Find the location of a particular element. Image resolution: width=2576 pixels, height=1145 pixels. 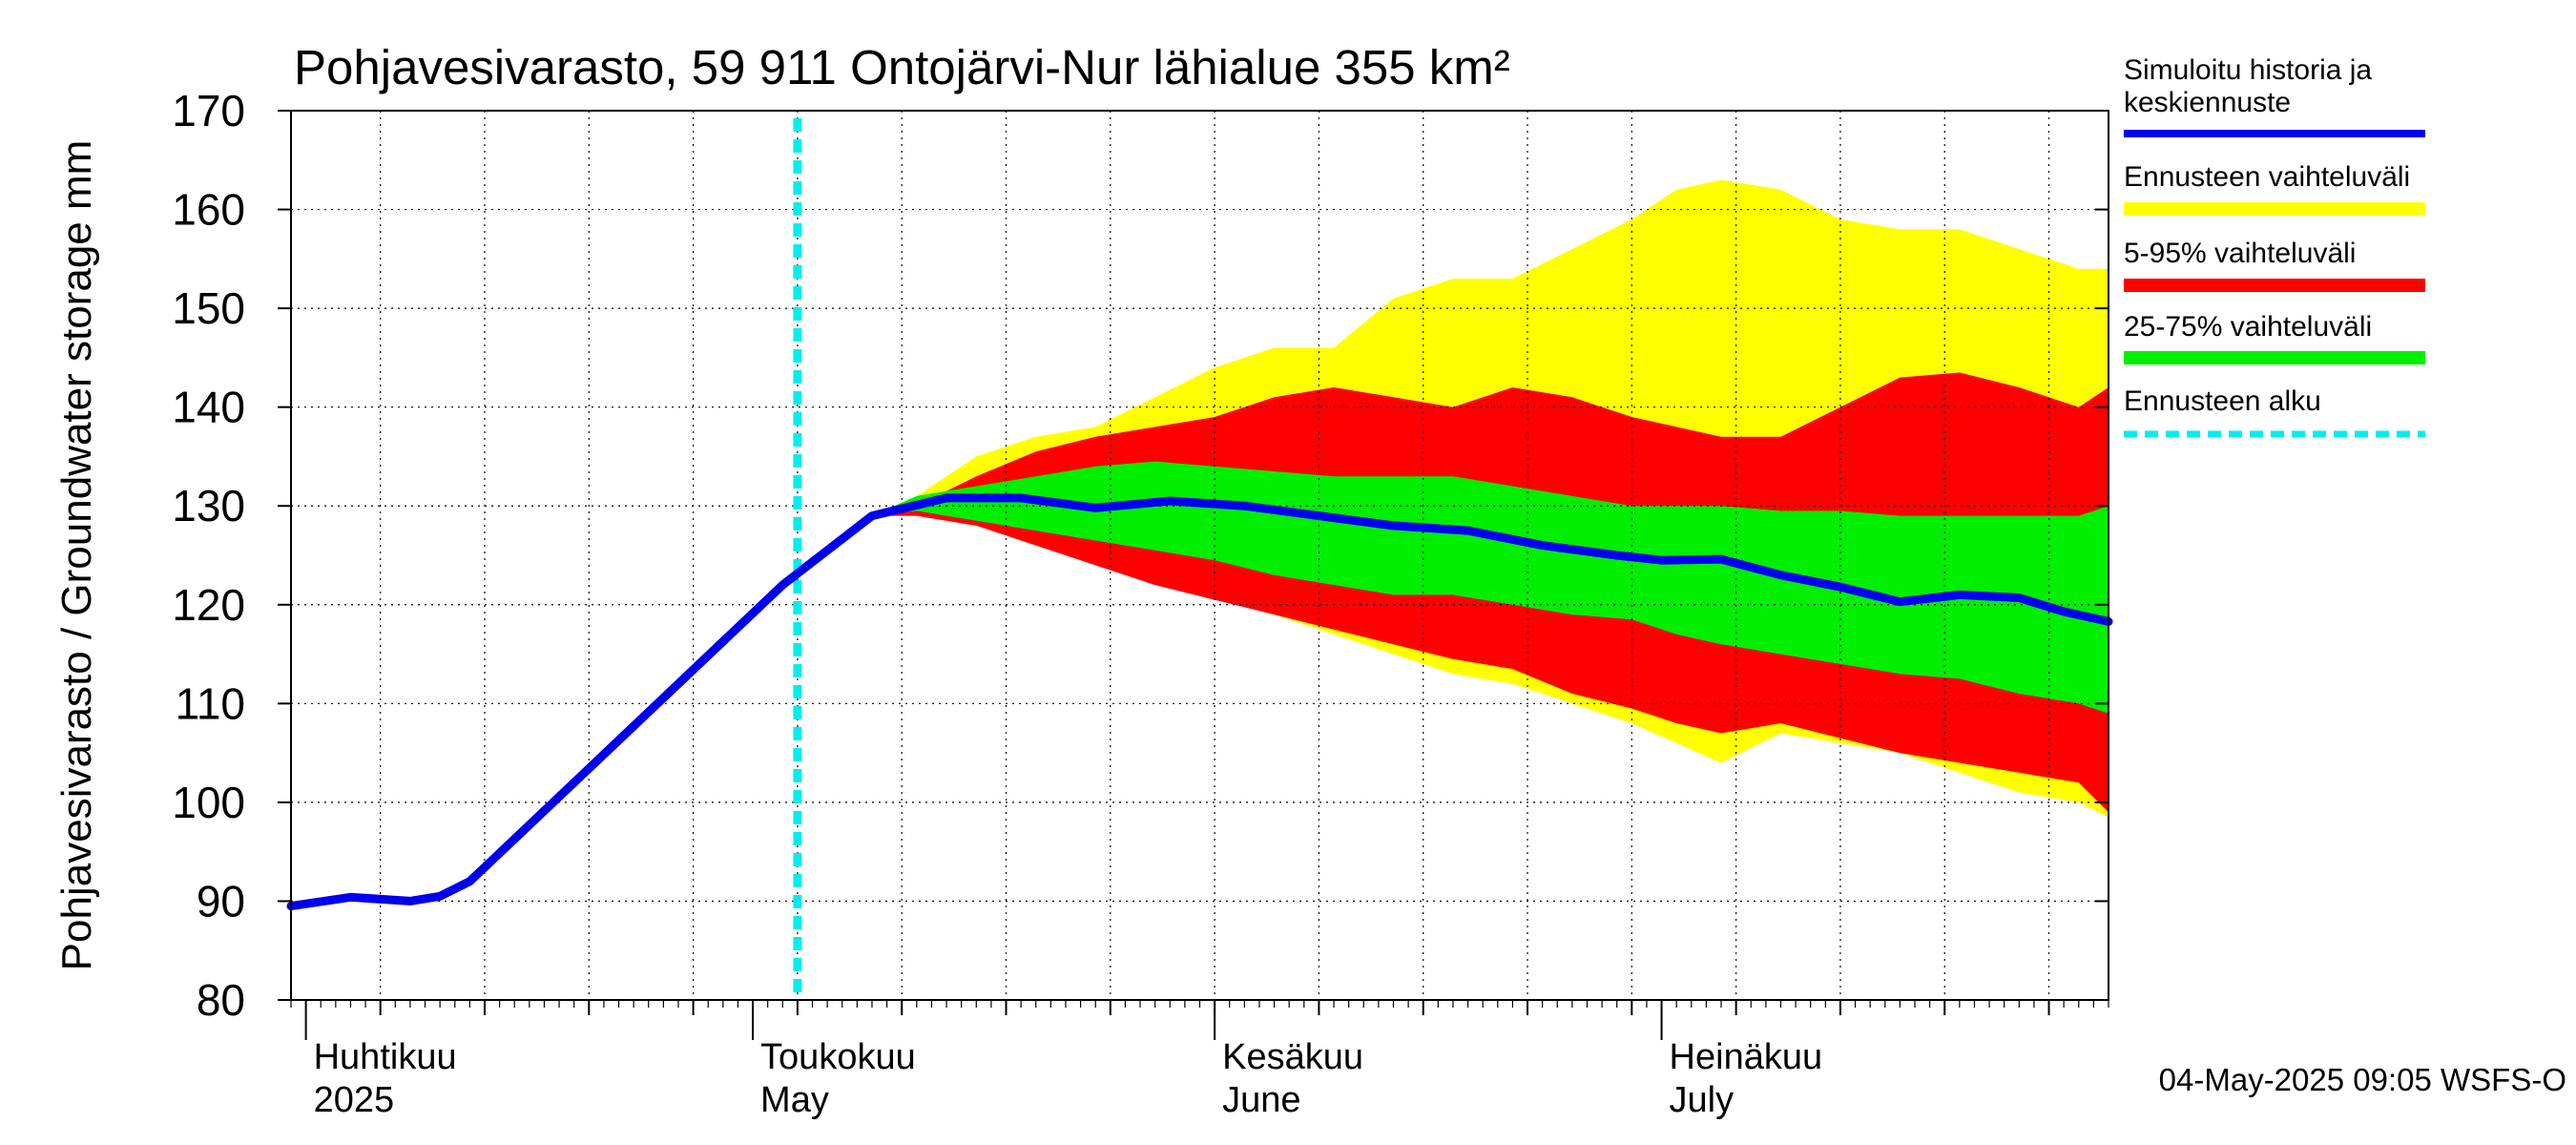

x-month-label-en: 2025 is located at coordinates (354, 1100).